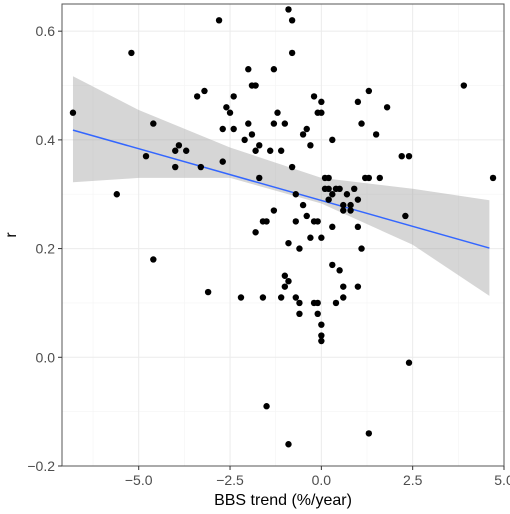  I want to click on x-axis-title: BBS trend (%/year), so click(283, 500).